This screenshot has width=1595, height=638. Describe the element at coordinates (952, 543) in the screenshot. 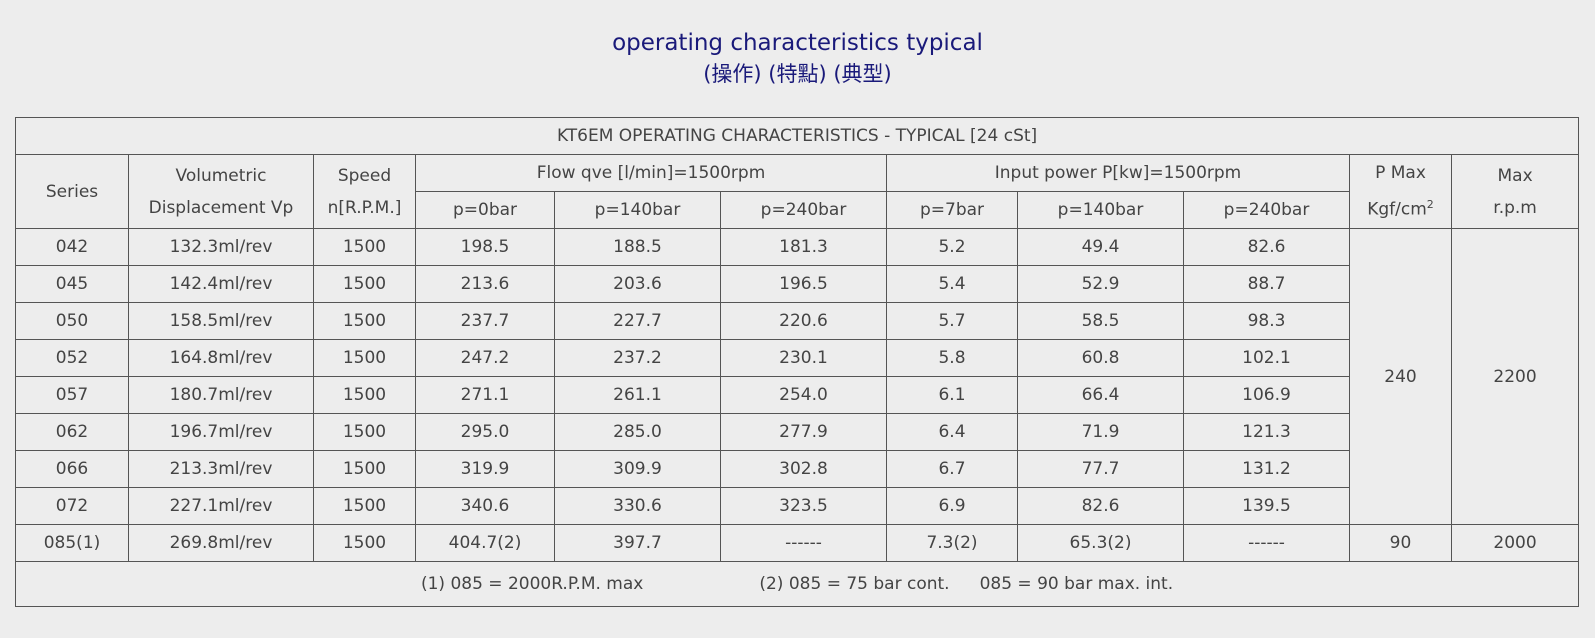

I see `cell-power-p7: 7.3(2)` at that location.